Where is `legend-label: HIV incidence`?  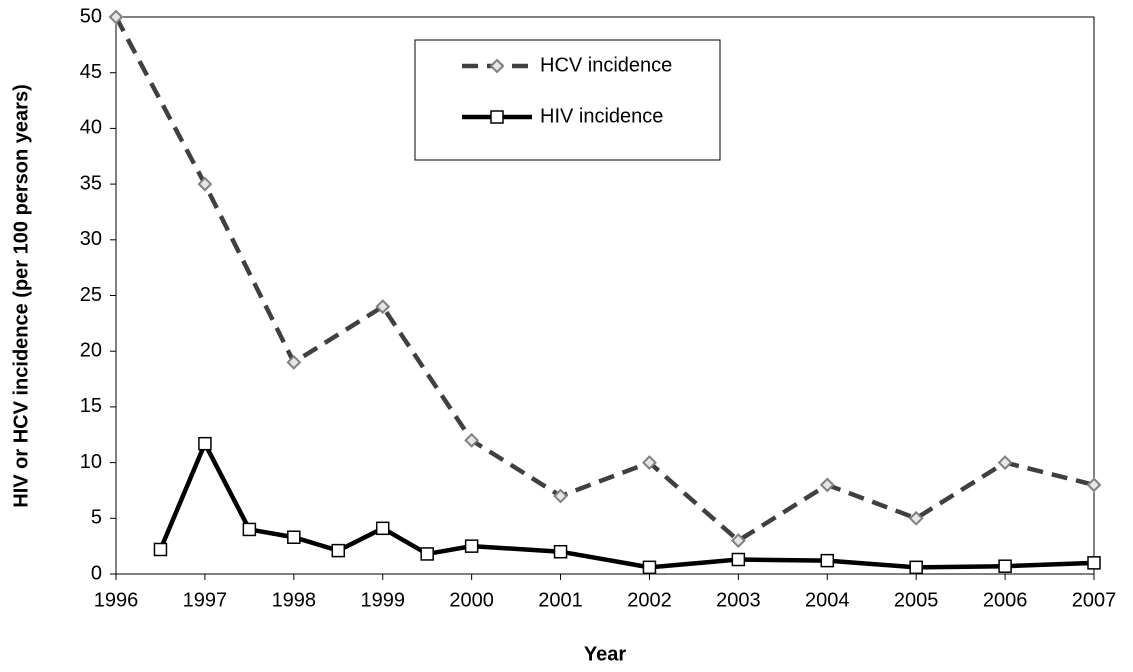
legend-label: HIV incidence is located at coordinates (601, 116).